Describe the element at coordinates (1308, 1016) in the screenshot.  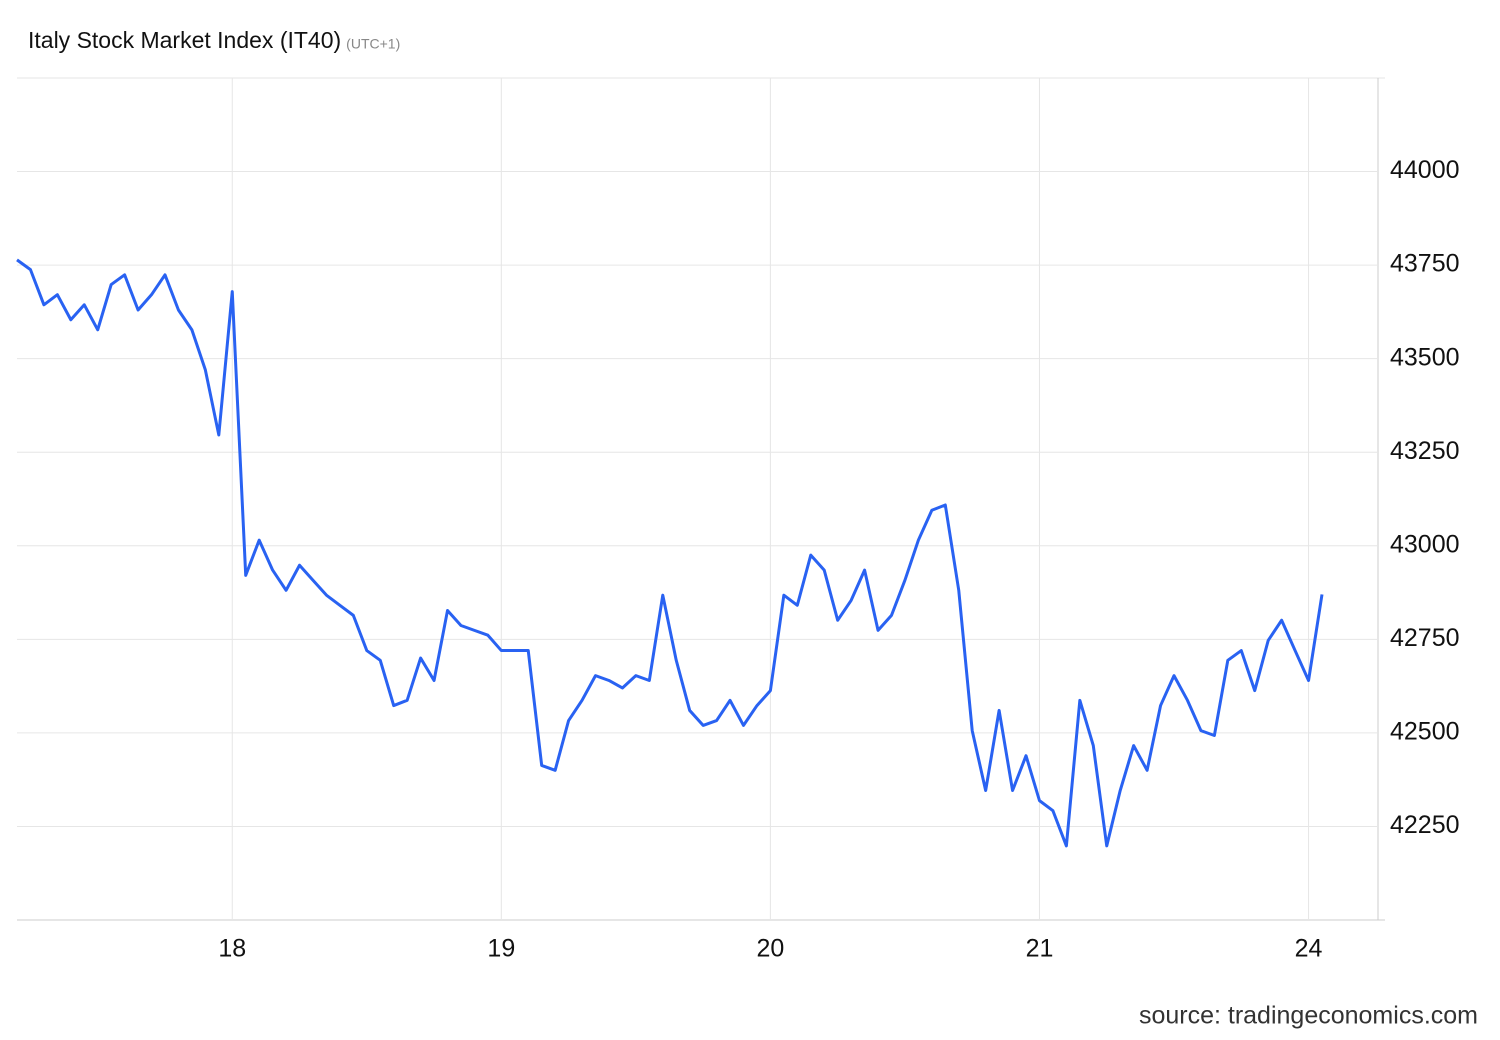
I see `source-note: source: tradingeconomics.com` at that location.